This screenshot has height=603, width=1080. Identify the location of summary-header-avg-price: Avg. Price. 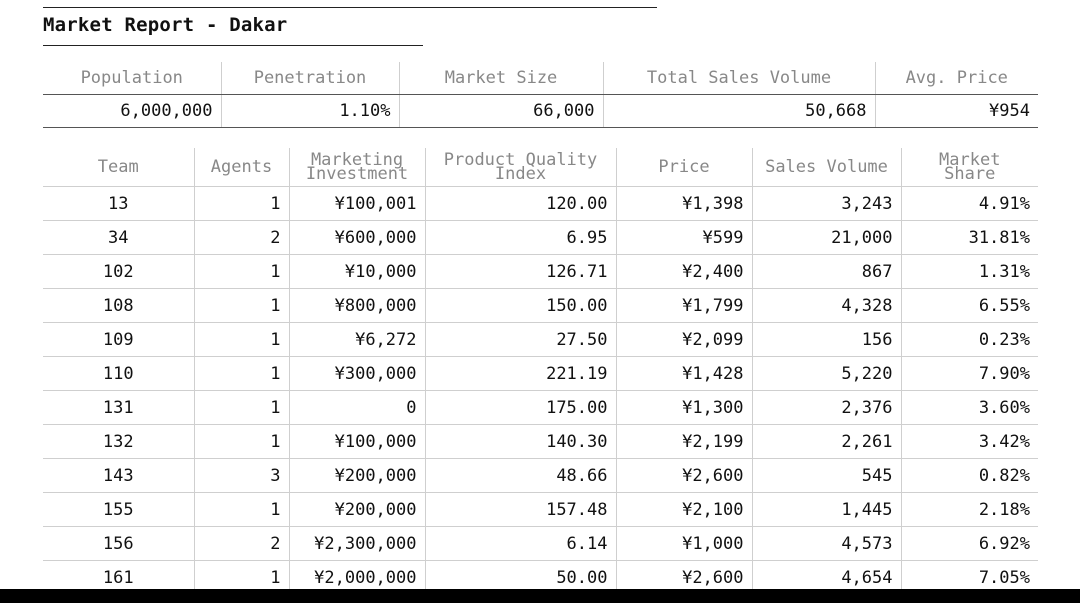
(956, 78).